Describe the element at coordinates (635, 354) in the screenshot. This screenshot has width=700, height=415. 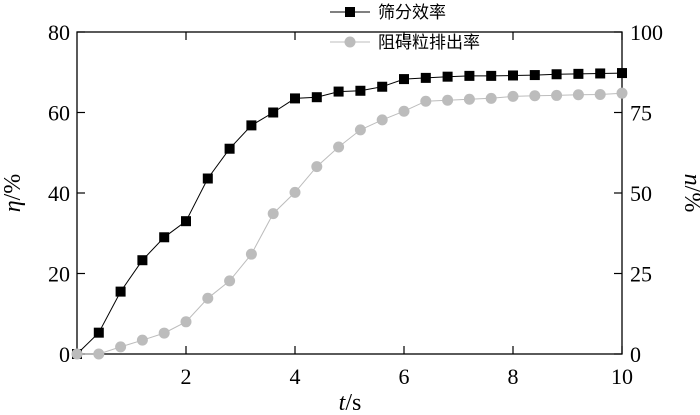
I see `y-right-tick-label: 0` at that location.